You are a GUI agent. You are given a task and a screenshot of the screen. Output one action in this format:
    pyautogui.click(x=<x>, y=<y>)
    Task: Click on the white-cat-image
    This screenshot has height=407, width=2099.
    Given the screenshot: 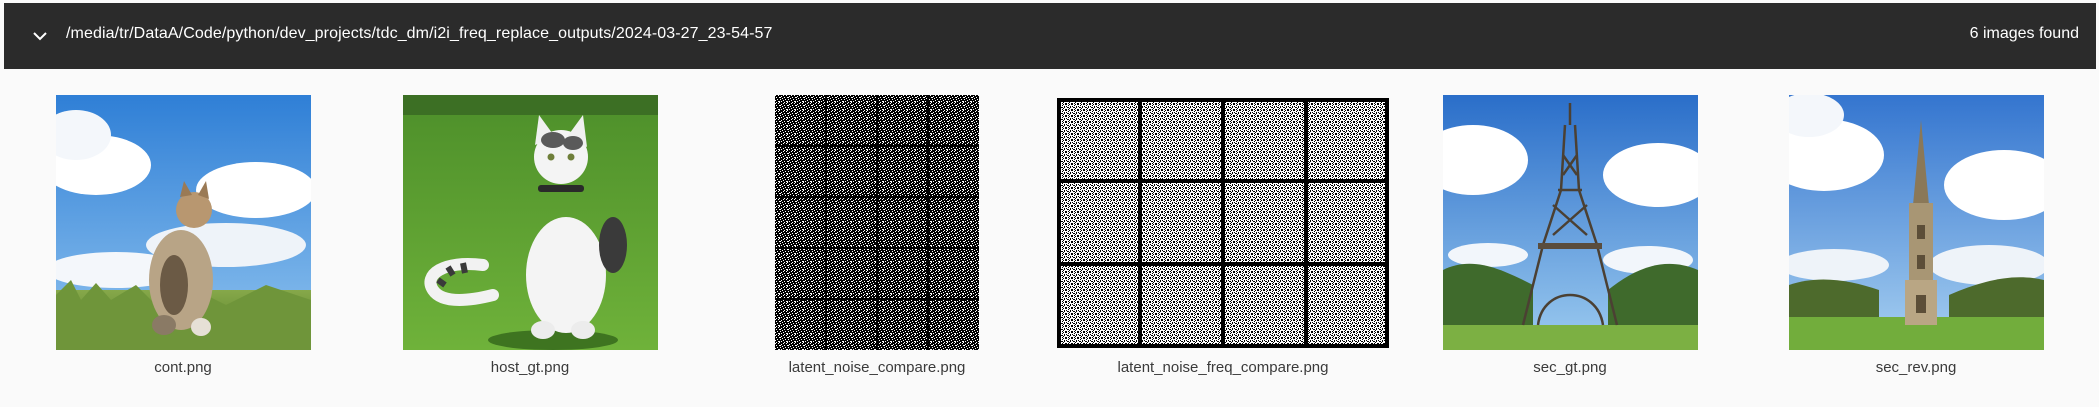 What is the action you would take?
    pyautogui.click(x=530, y=222)
    